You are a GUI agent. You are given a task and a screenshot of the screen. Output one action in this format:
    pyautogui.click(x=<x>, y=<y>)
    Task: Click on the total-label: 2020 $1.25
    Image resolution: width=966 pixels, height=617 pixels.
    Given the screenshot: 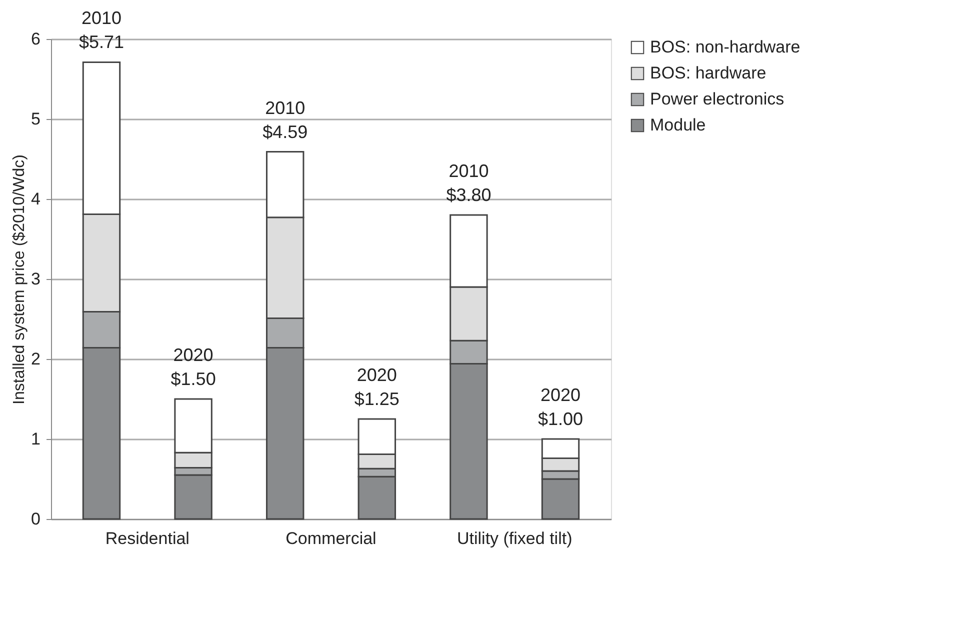 What is the action you would take?
    pyautogui.click(x=377, y=387)
    